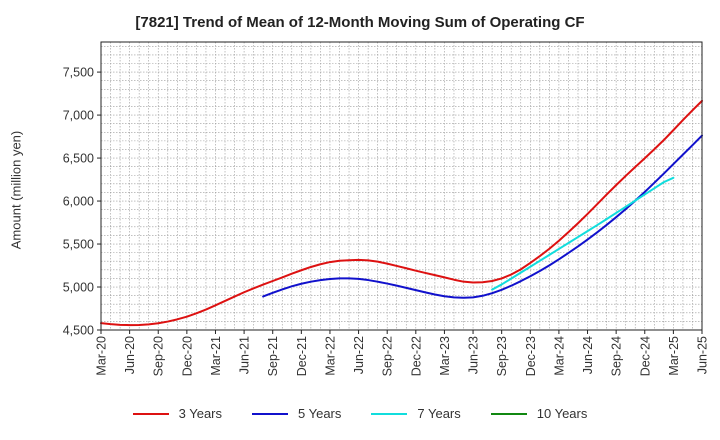 The image size is (720, 440). What do you see at coordinates (330, 356) in the screenshot?
I see `x-tick-label: Mar-22` at bounding box center [330, 356].